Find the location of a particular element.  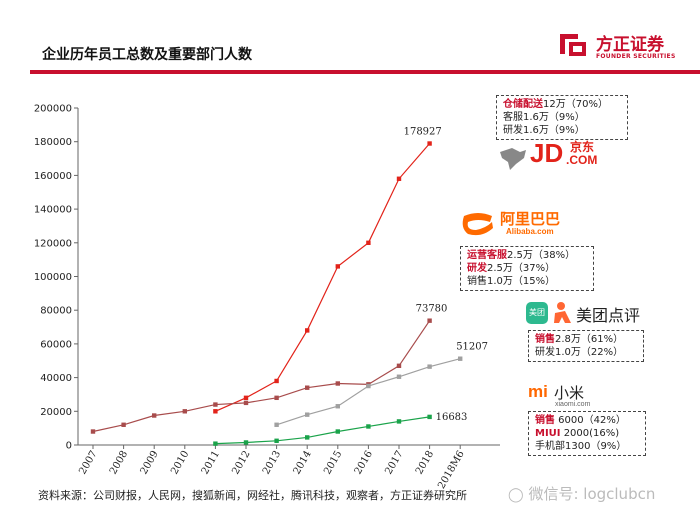

jd-end-label: 178927 is located at coordinates (423, 132).